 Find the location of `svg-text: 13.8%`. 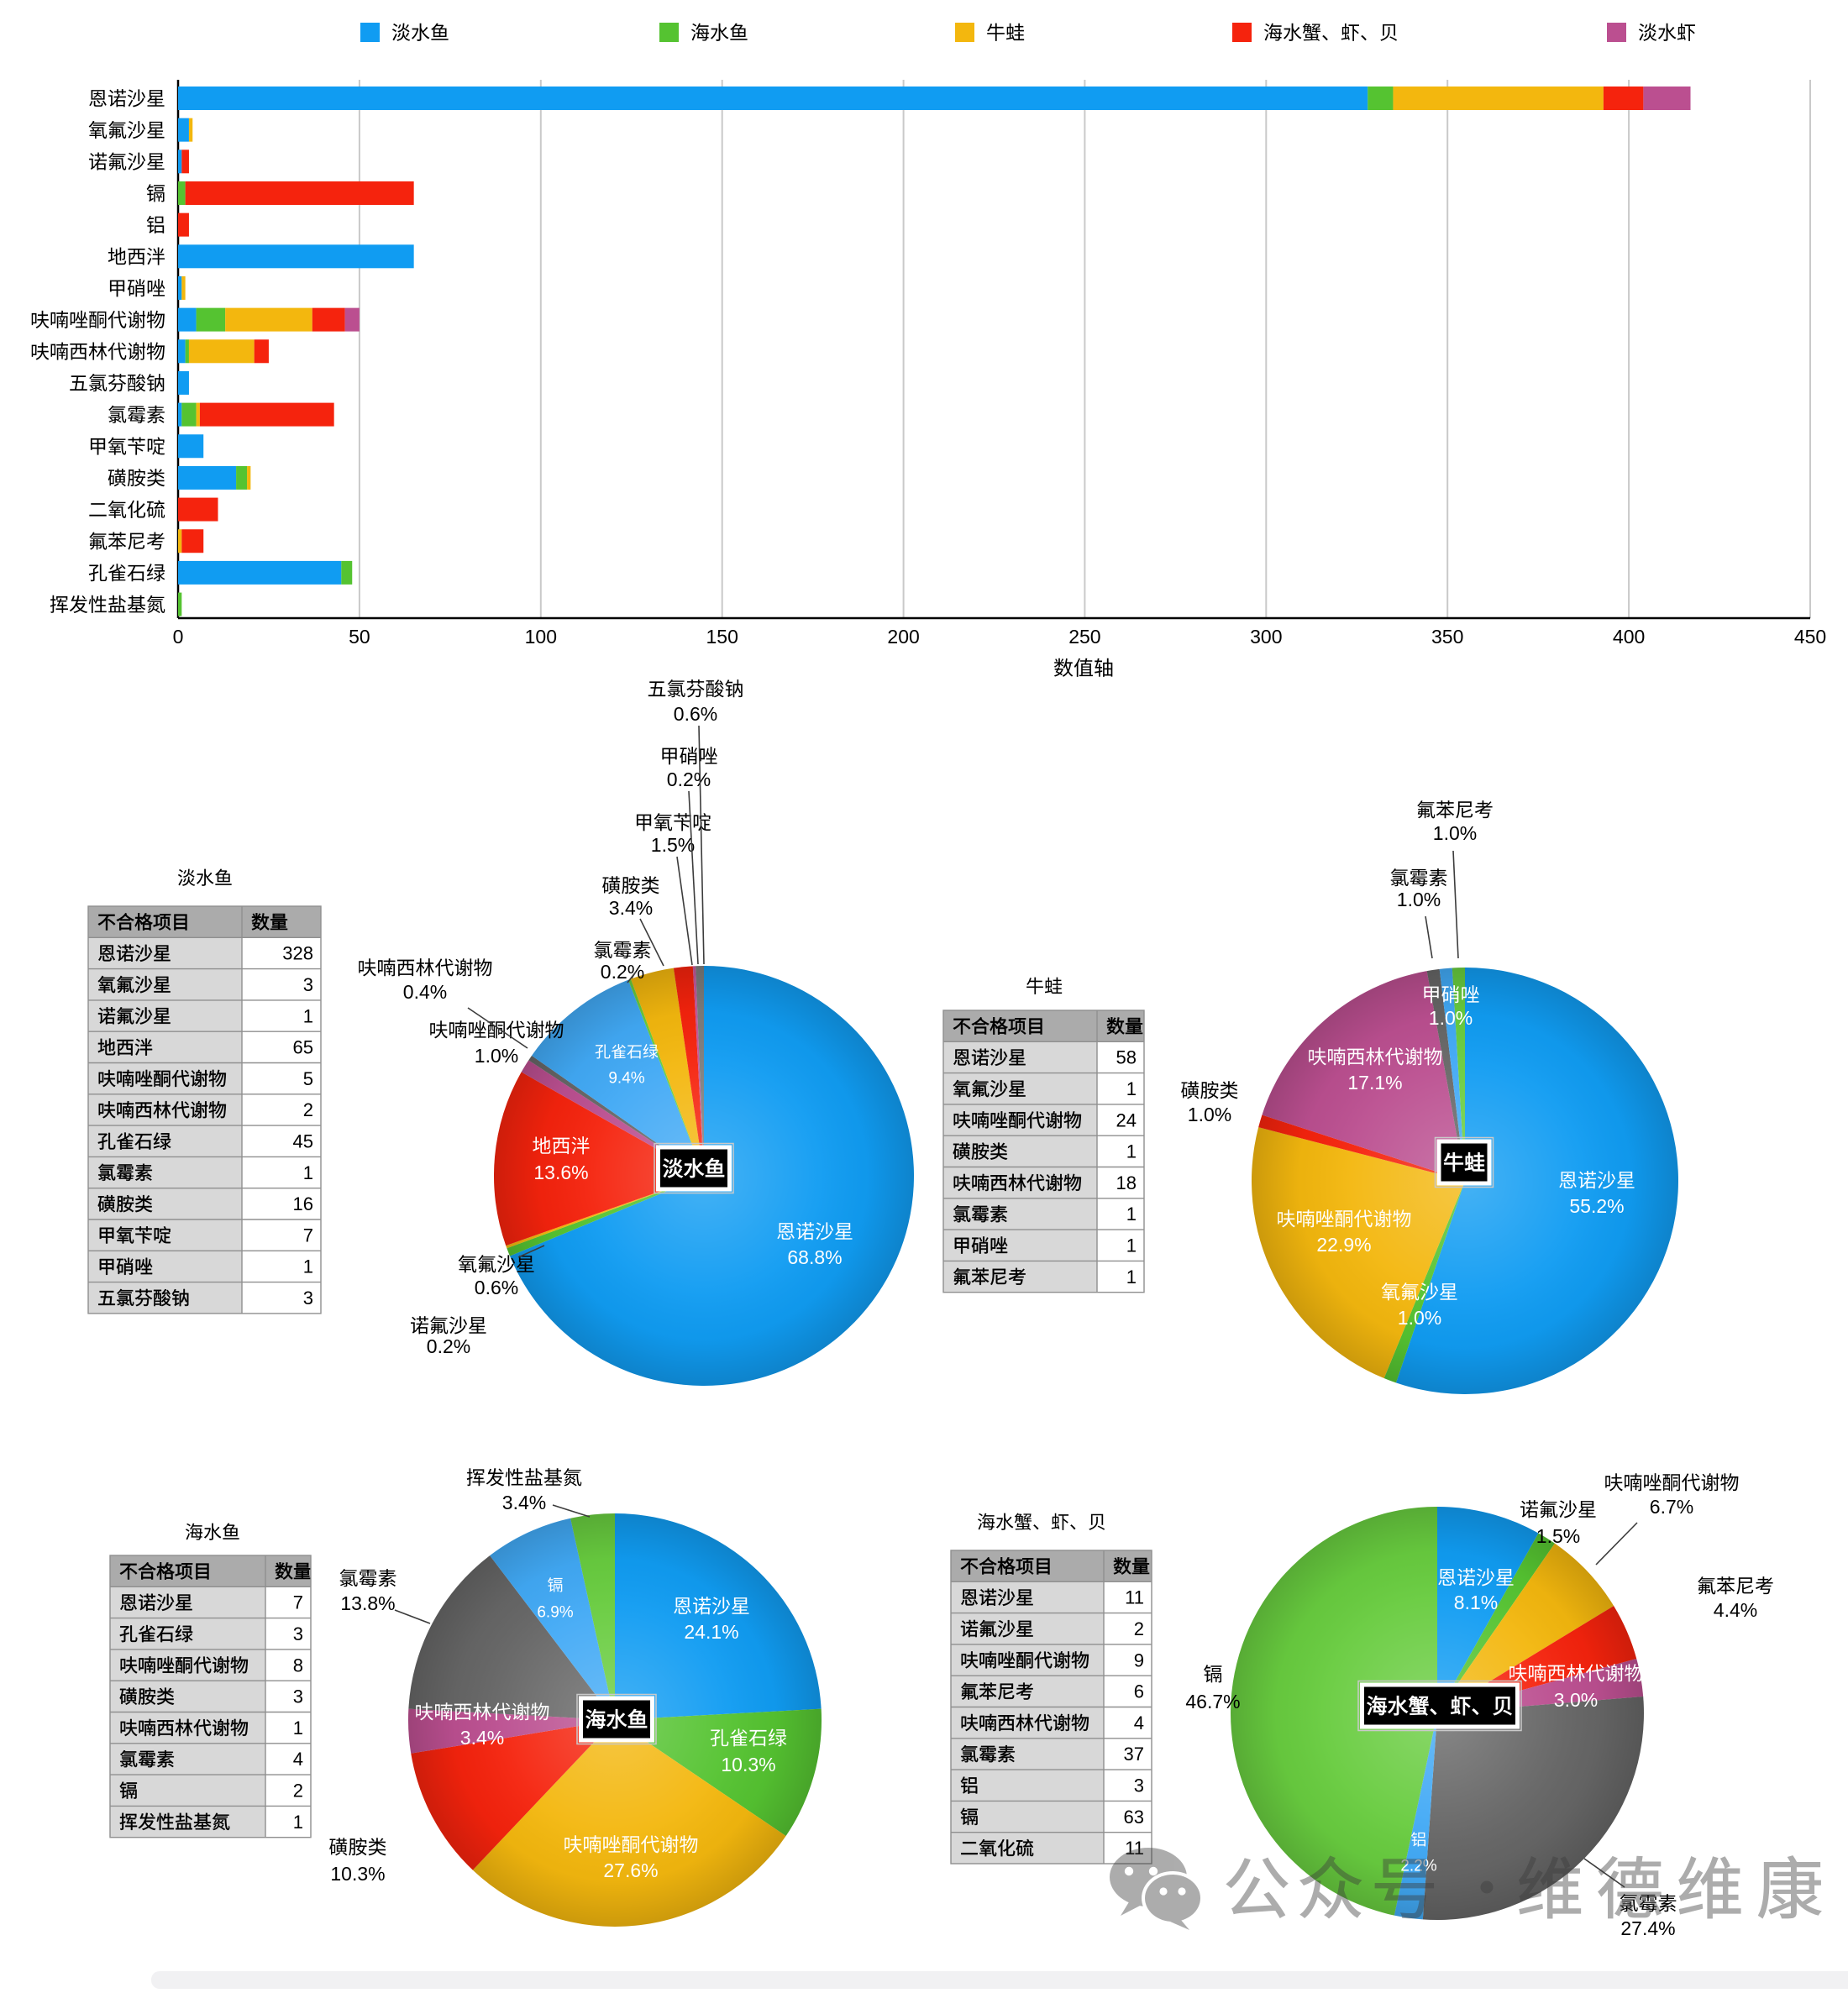

svg-text: 13.8% is located at coordinates (367, 1603).